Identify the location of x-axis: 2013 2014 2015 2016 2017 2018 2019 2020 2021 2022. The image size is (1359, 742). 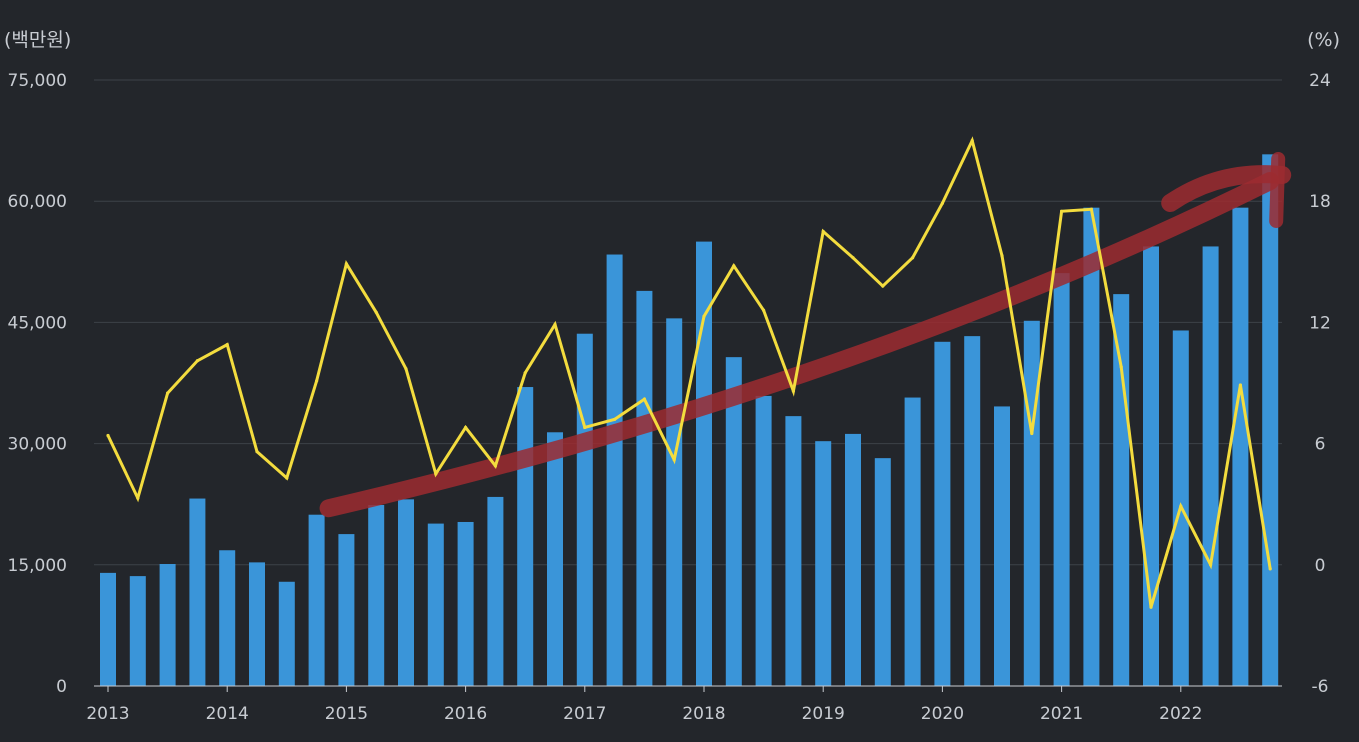
(684, 704).